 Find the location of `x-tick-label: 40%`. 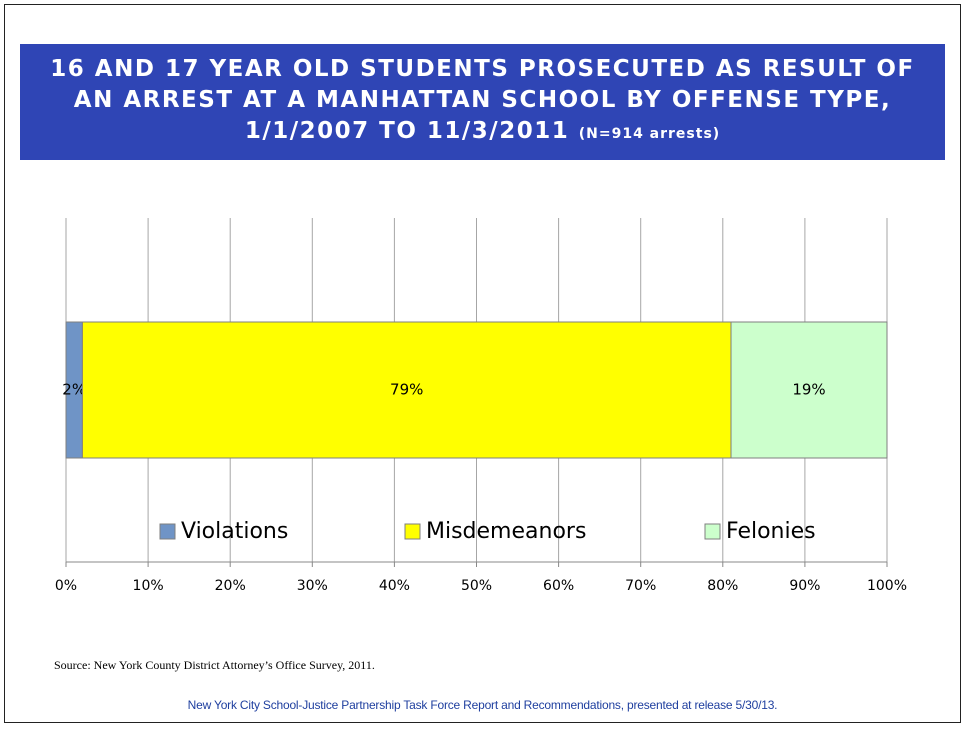

x-tick-label: 40% is located at coordinates (394, 586).